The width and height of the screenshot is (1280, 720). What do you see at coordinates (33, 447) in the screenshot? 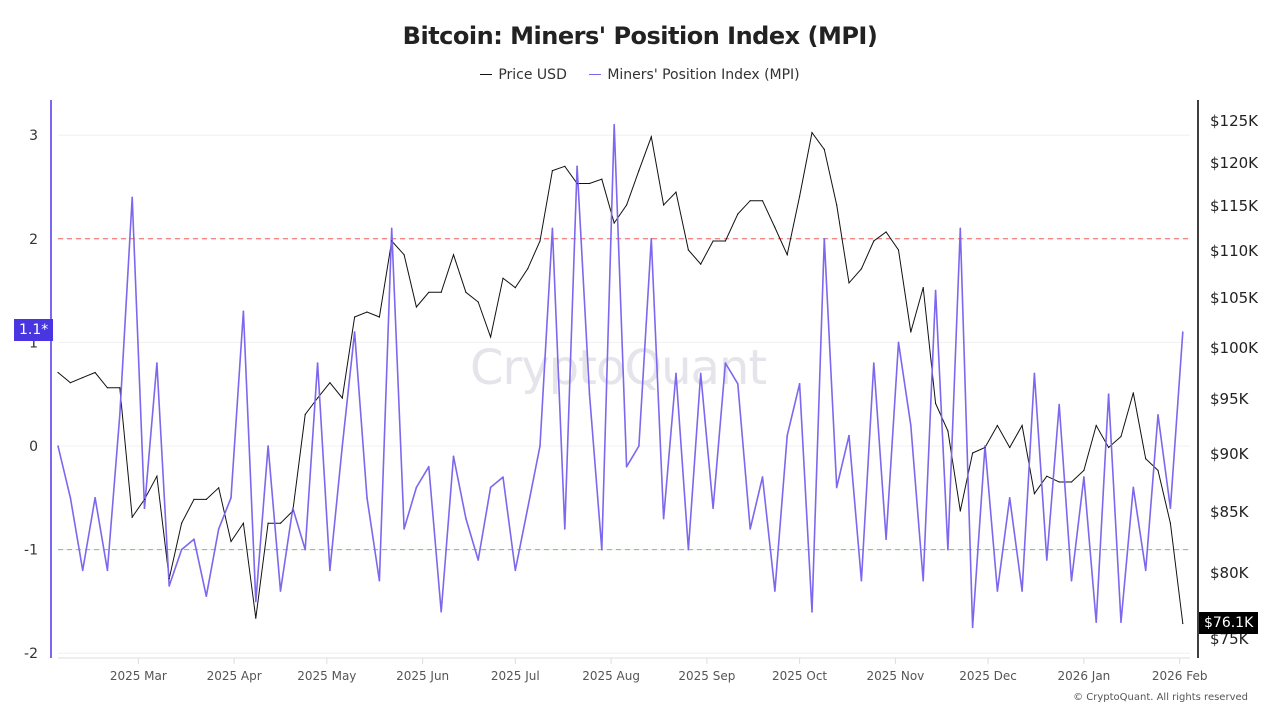
I see `left-axis-tick-label: 0` at bounding box center [33, 447].